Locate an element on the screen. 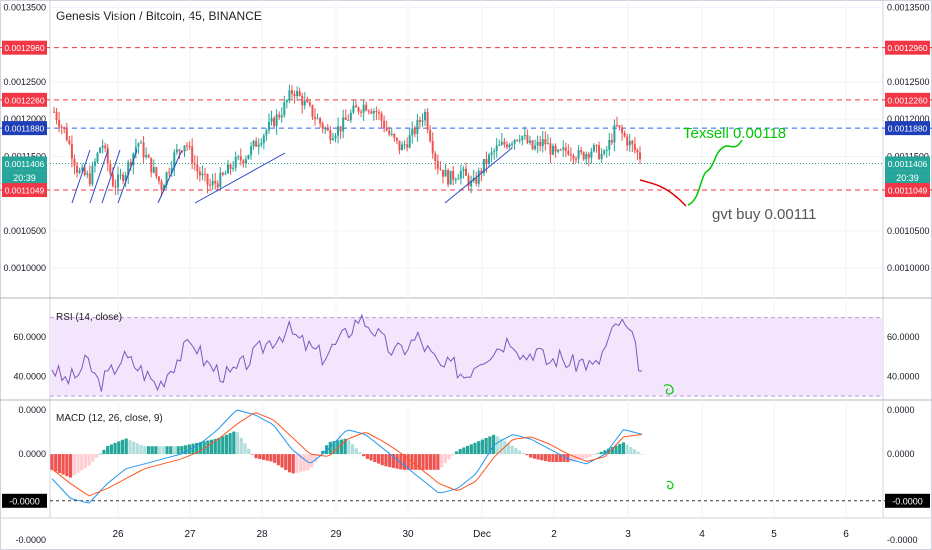 This screenshot has height=550, width=932. macd-histogram is located at coordinates (347, 454).